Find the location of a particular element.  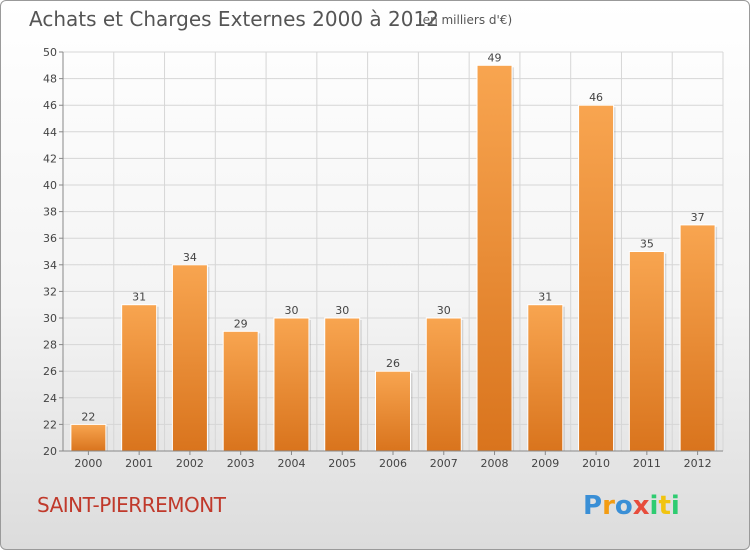

x-tick-label: 2007 is located at coordinates (444, 463).